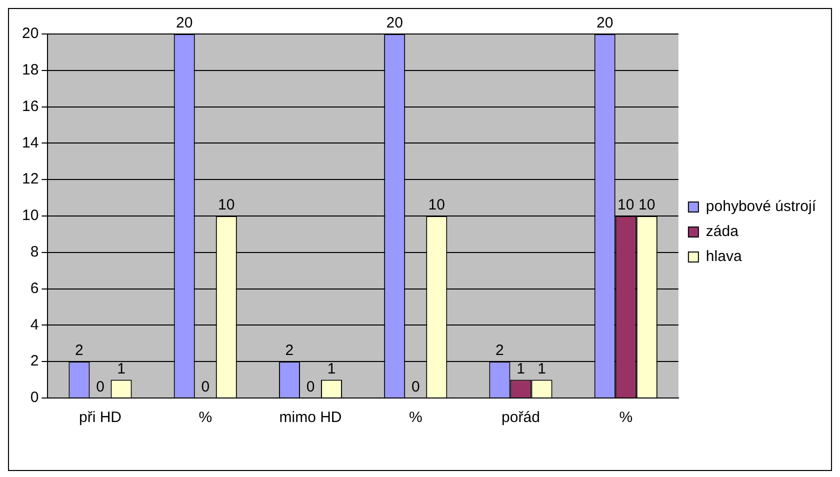 Image resolution: width=840 pixels, height=477 pixels. I want to click on y-tick-label: 12, so click(30, 179).